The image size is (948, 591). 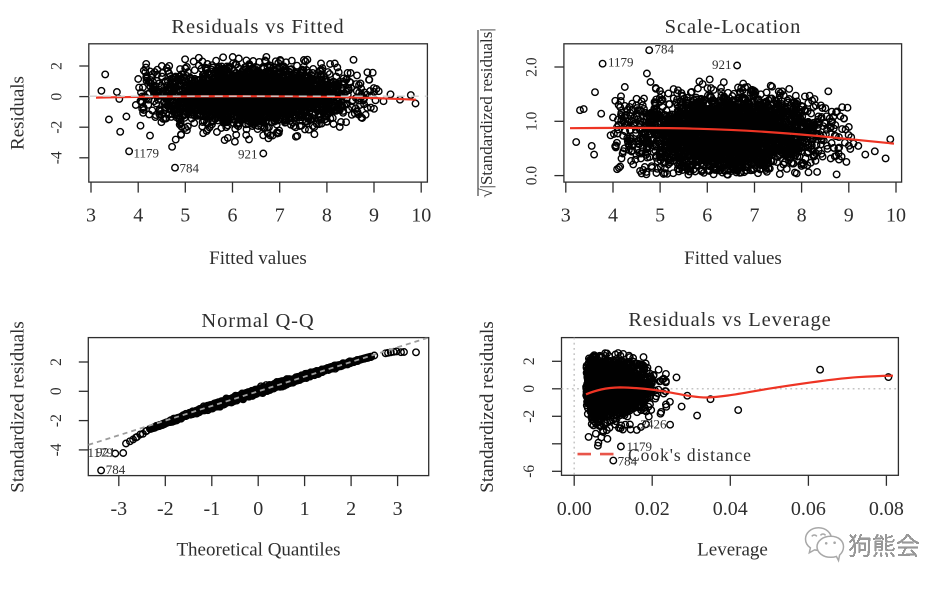 What do you see at coordinates (118, 509) in the screenshot?
I see `svg-text: -3` at bounding box center [118, 509].